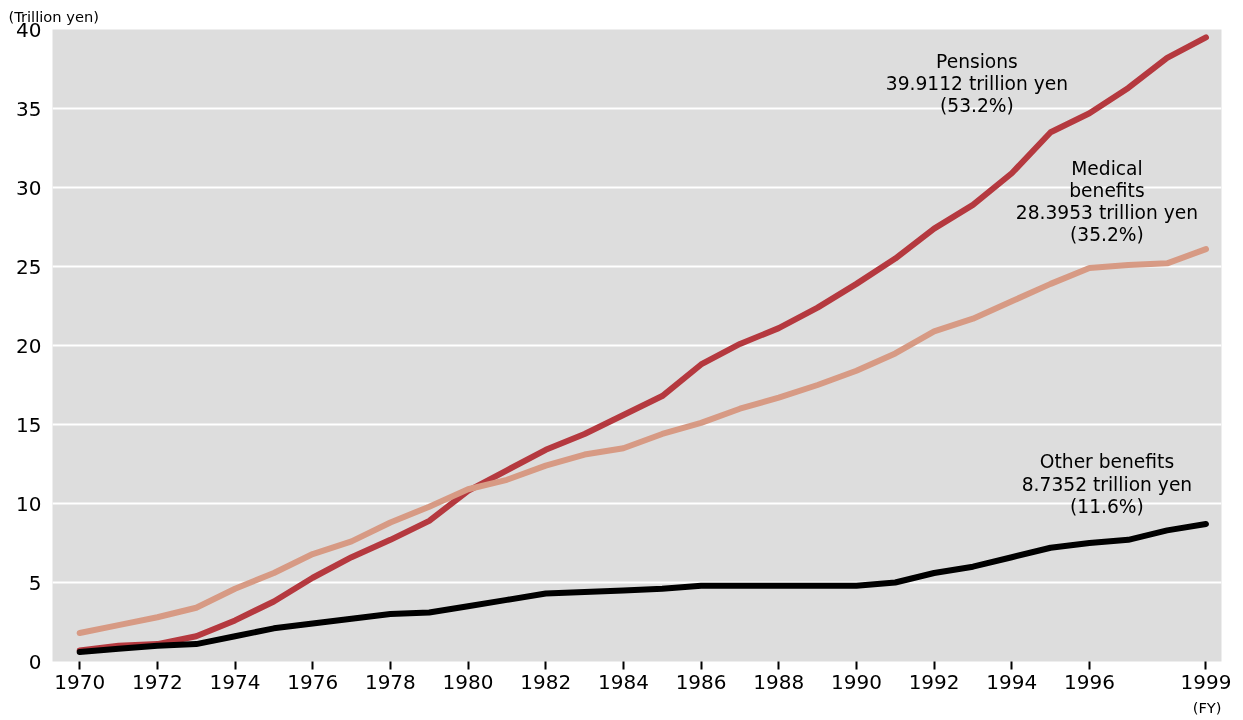 The height and width of the screenshot is (720, 1243). Describe the element at coordinates (1107, 201) in the screenshot. I see `annotation: Medical benefits 28.3953 trillion yen (35.2%)` at that location.